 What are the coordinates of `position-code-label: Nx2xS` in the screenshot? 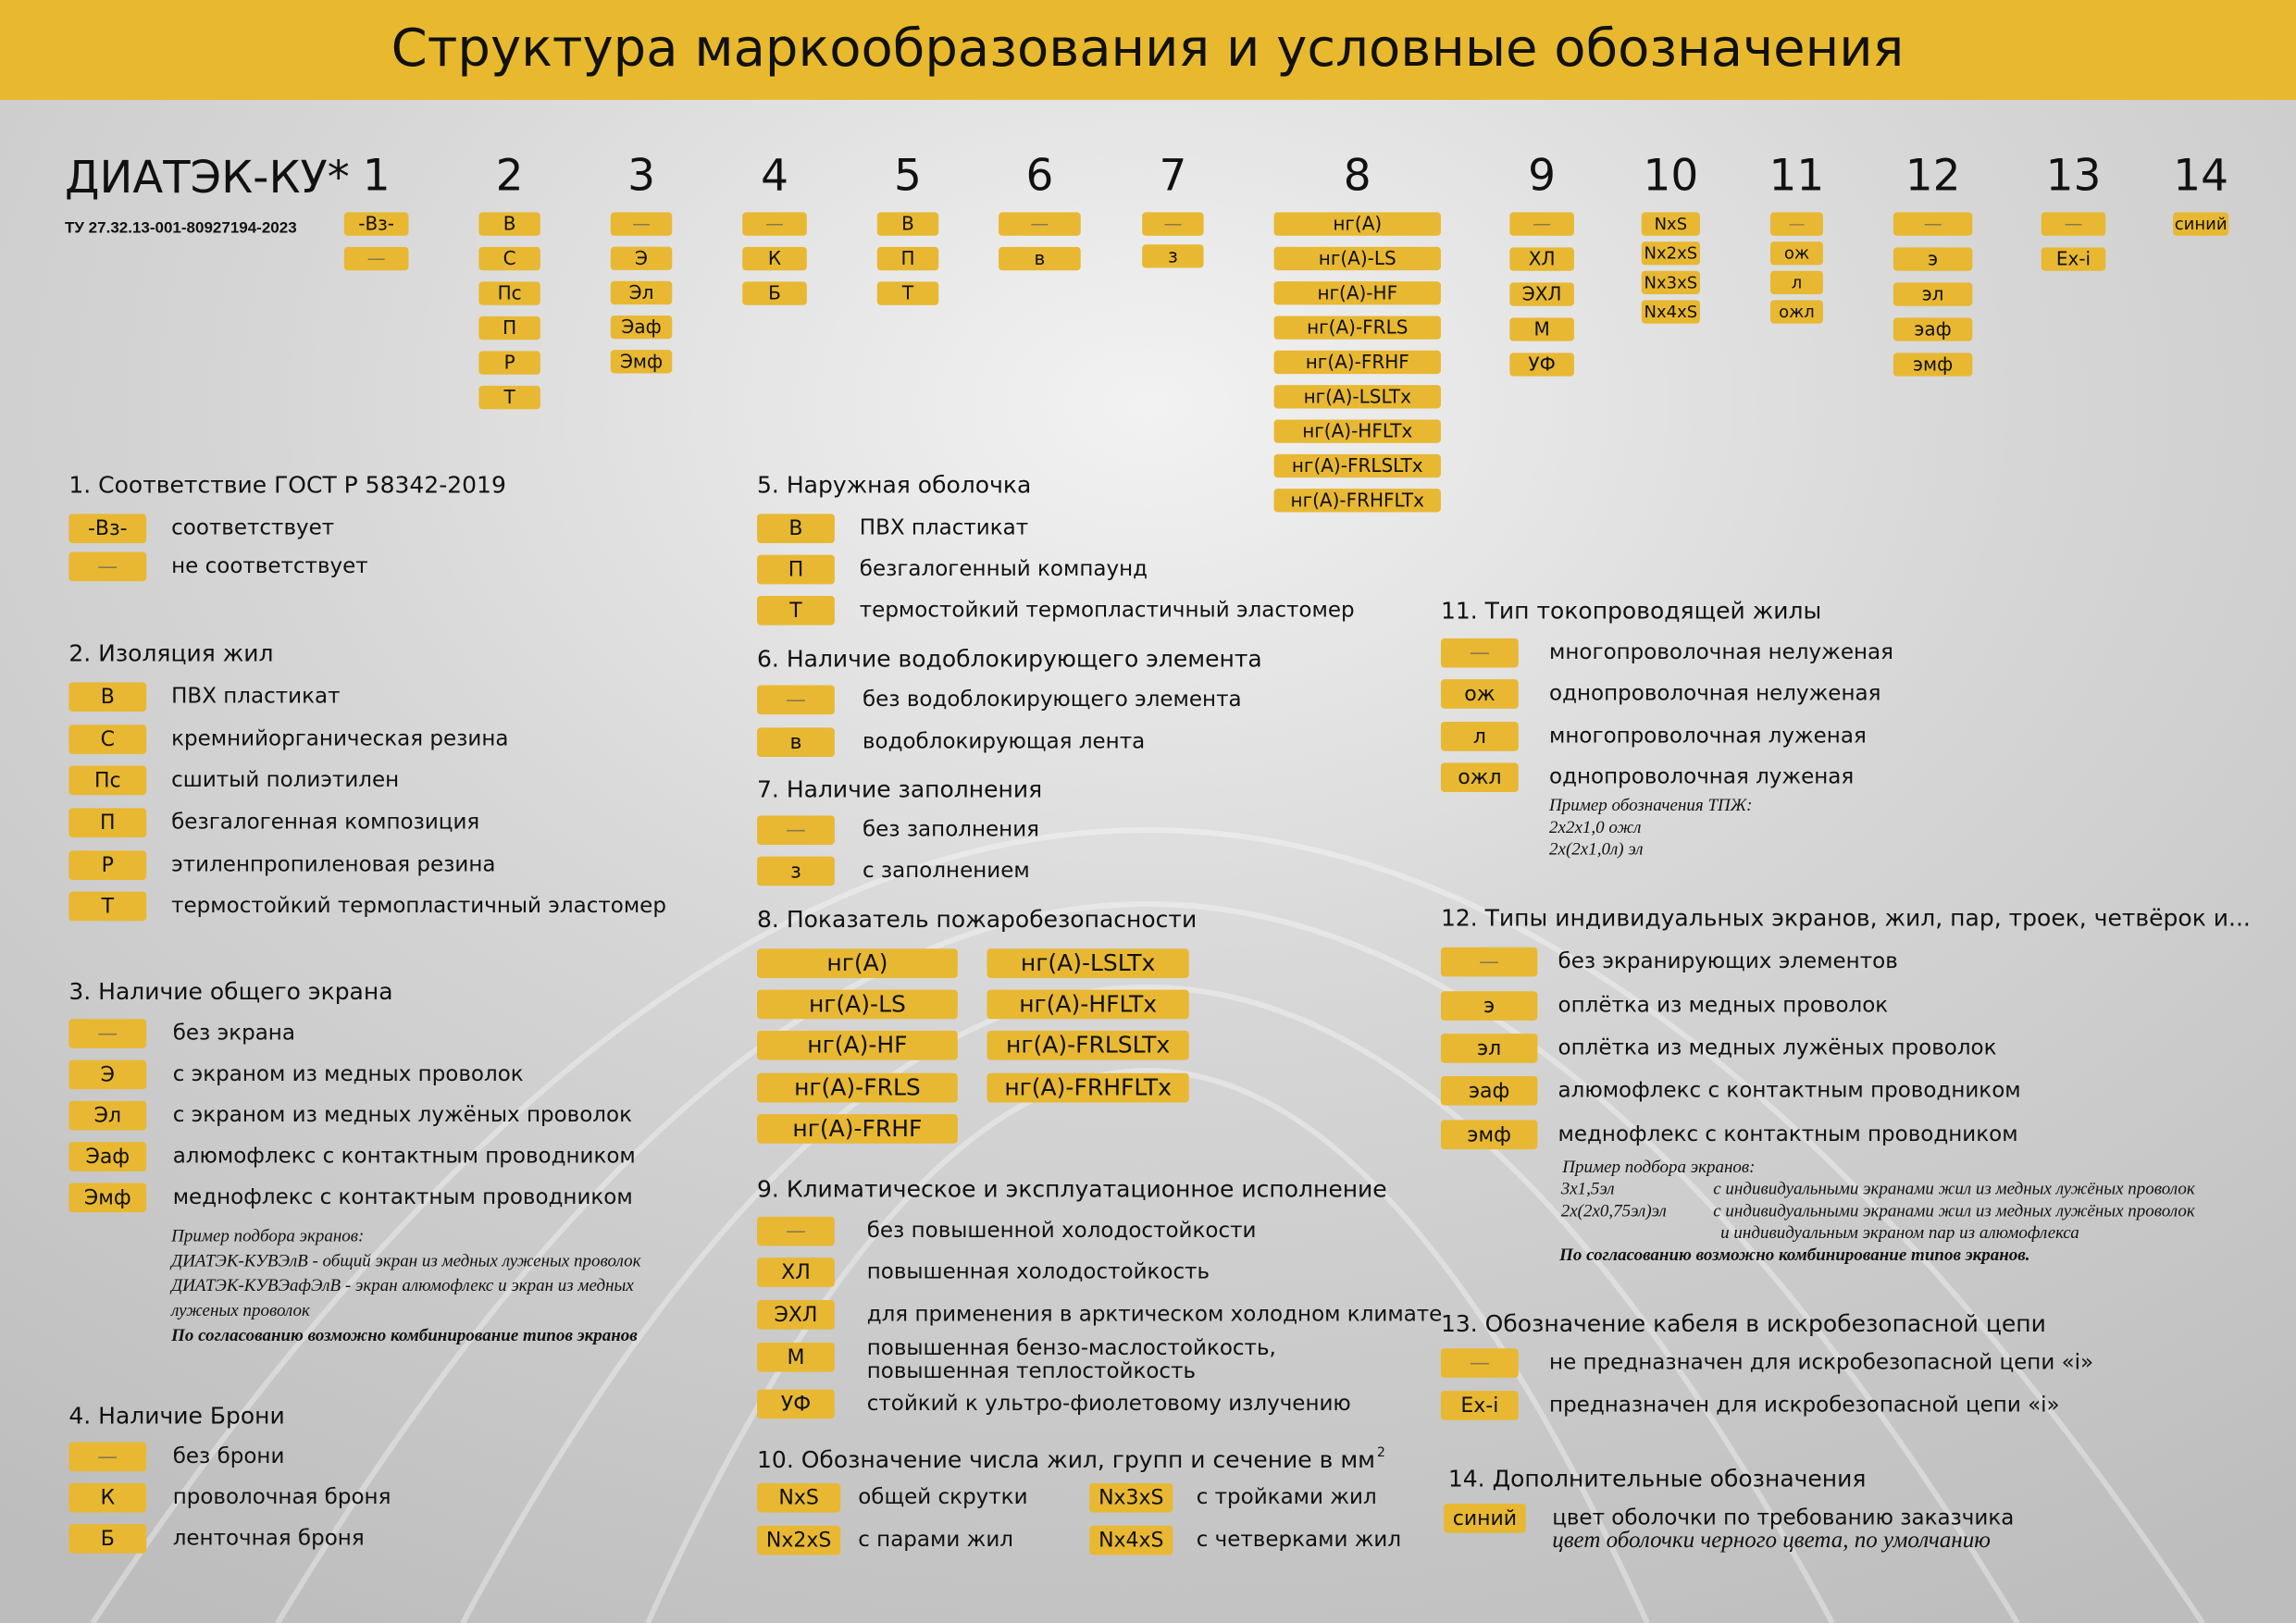 It's located at (1671, 254).